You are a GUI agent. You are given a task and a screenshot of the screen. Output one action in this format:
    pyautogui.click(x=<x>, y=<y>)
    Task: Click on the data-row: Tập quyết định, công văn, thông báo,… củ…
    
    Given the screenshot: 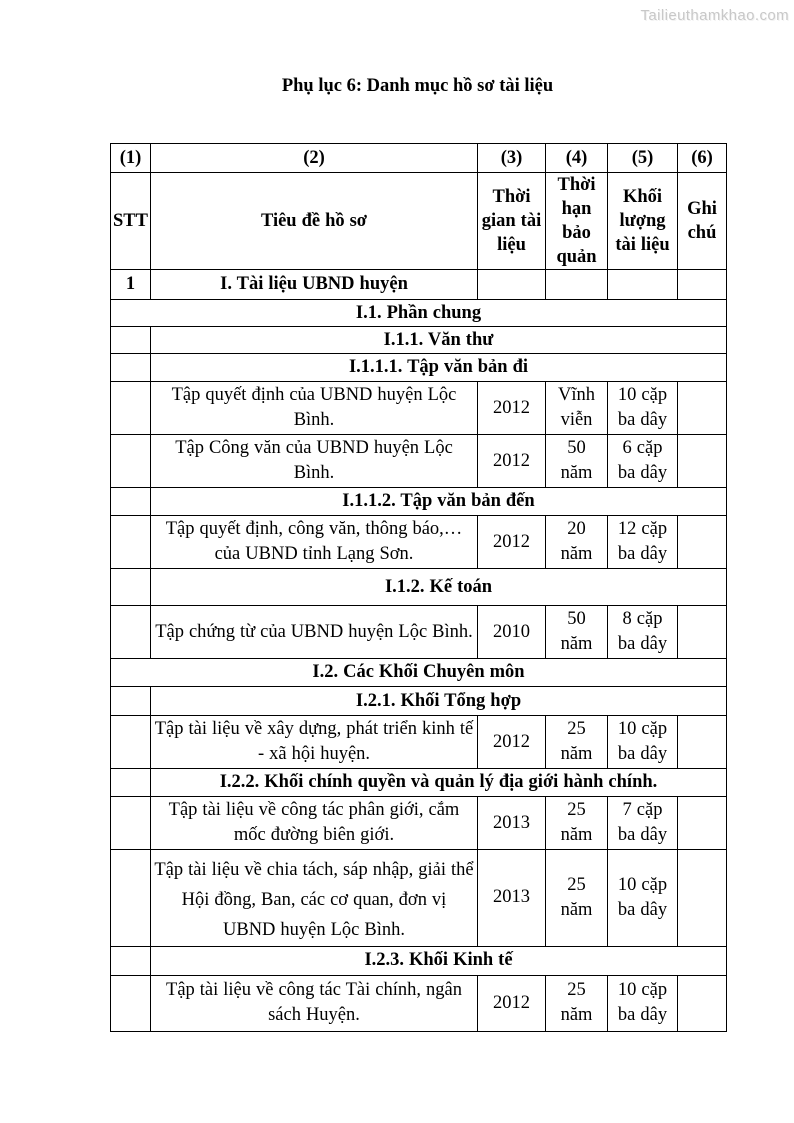 What is the action you would take?
    pyautogui.click(x=418, y=542)
    